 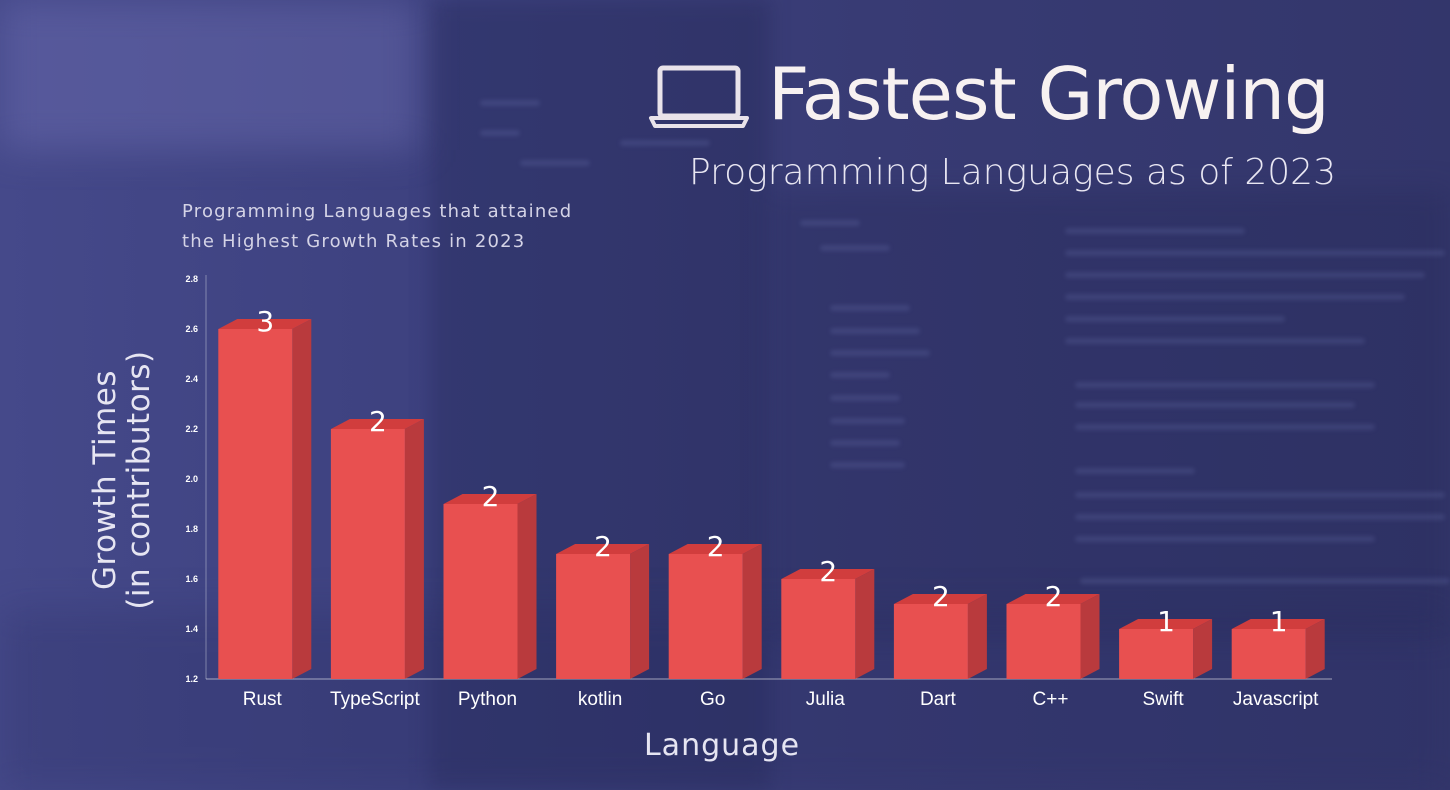 I want to click on y-tick-label: 1.2, so click(x=191, y=679).